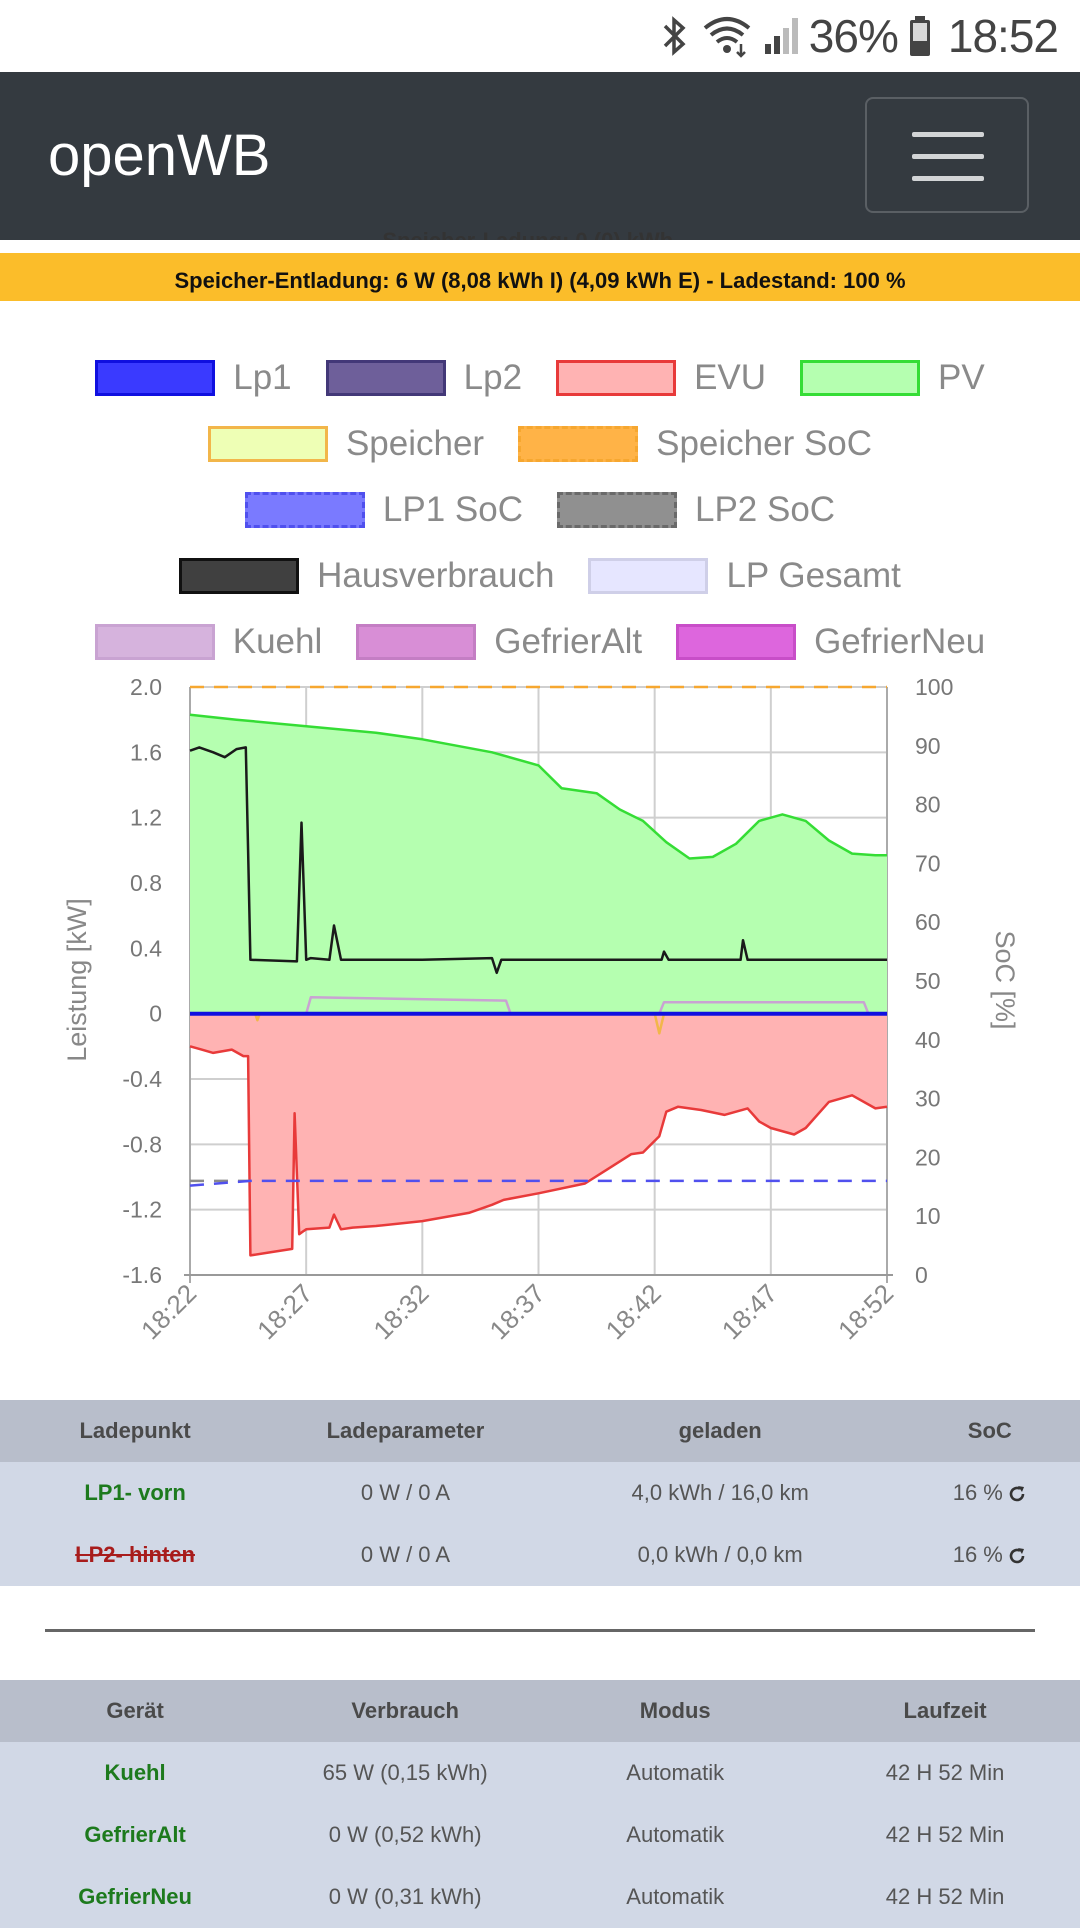 The height and width of the screenshot is (1928, 1080). What do you see at coordinates (813, 575) in the screenshot?
I see `legend-label: LP Gesamt` at bounding box center [813, 575].